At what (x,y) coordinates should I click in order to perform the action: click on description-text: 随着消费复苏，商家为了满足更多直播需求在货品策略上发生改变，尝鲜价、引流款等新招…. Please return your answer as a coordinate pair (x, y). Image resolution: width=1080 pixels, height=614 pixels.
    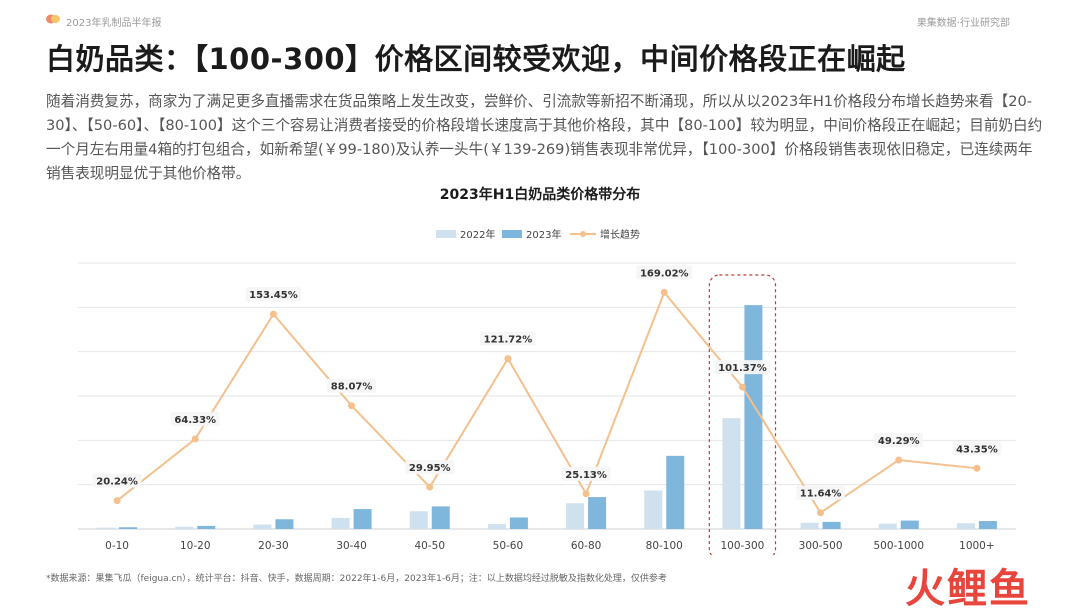
    Looking at the image, I should click on (544, 137).